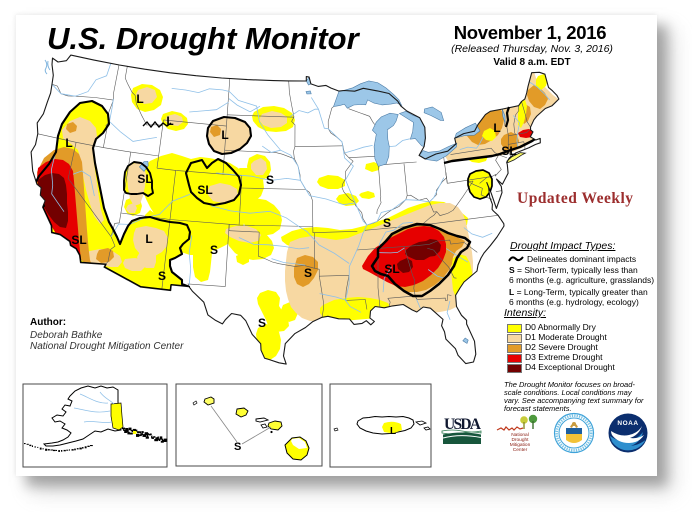 The image size is (692, 512). I want to click on svg-text: Mitigation, so click(520, 445).